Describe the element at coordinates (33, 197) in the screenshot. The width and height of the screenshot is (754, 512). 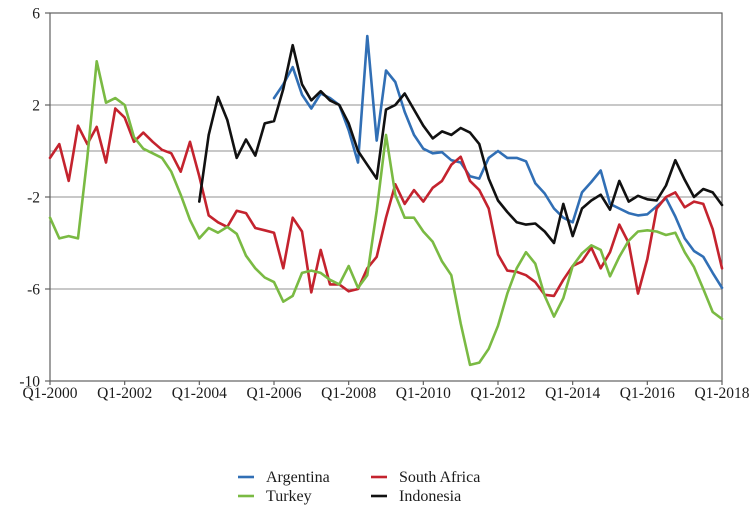
I see `y-axis-label: -2` at that location.